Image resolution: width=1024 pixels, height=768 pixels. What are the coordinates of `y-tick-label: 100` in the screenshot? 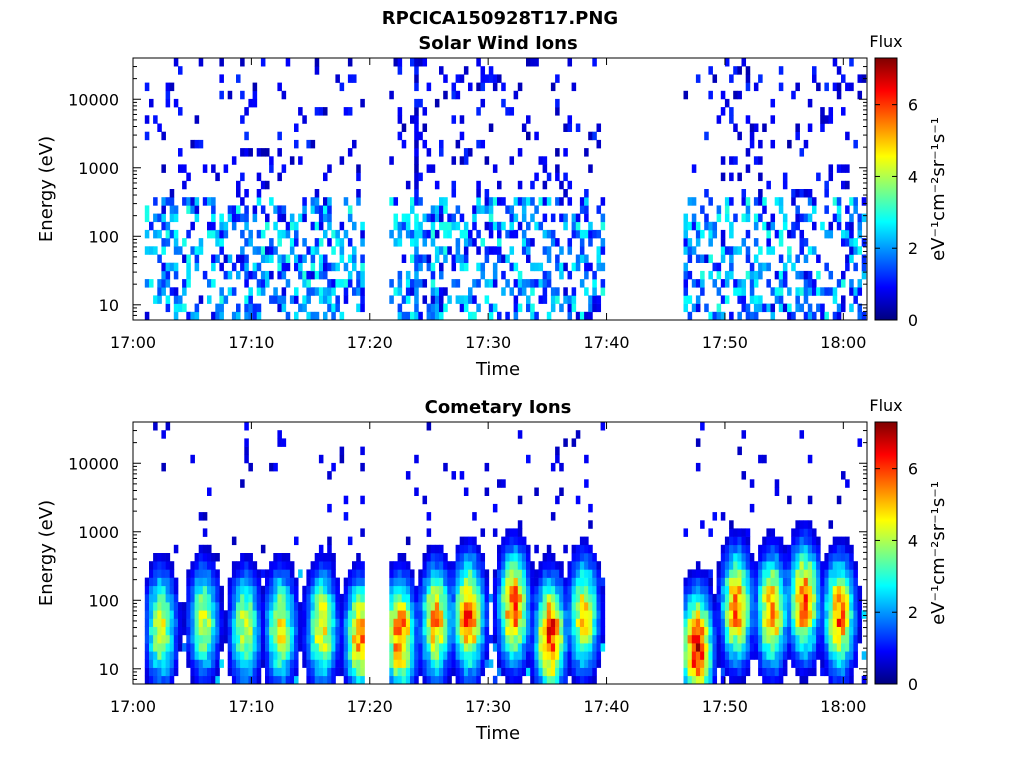 It's located at (103, 236).